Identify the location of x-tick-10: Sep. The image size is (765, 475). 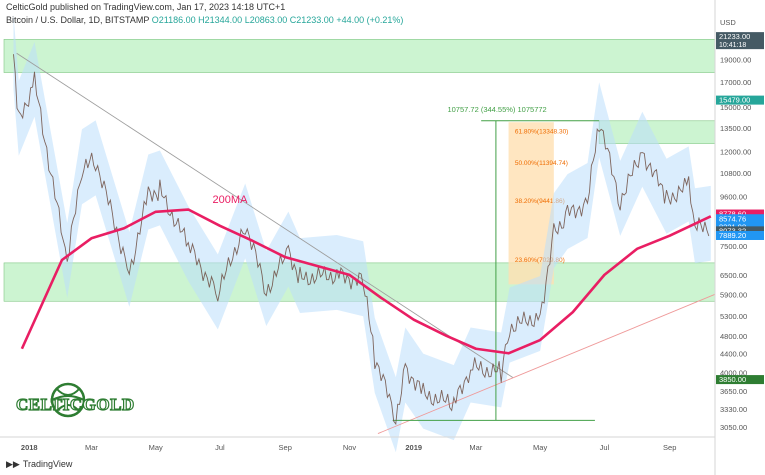
(669, 447).